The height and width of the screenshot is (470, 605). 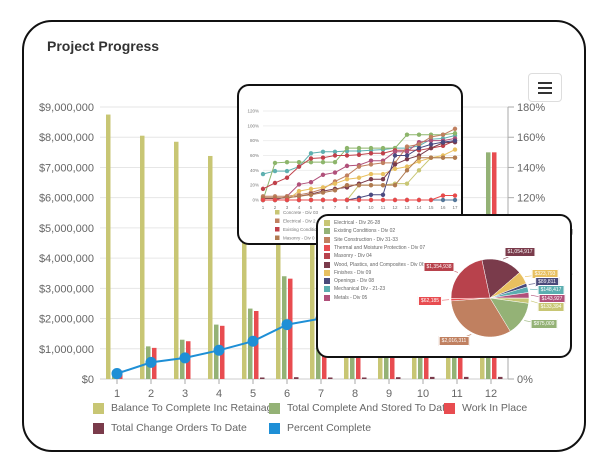 What do you see at coordinates (374, 264) in the screenshot?
I see `legend-item: Wood, Plastics, and Composites - Div 06` at bounding box center [374, 264].